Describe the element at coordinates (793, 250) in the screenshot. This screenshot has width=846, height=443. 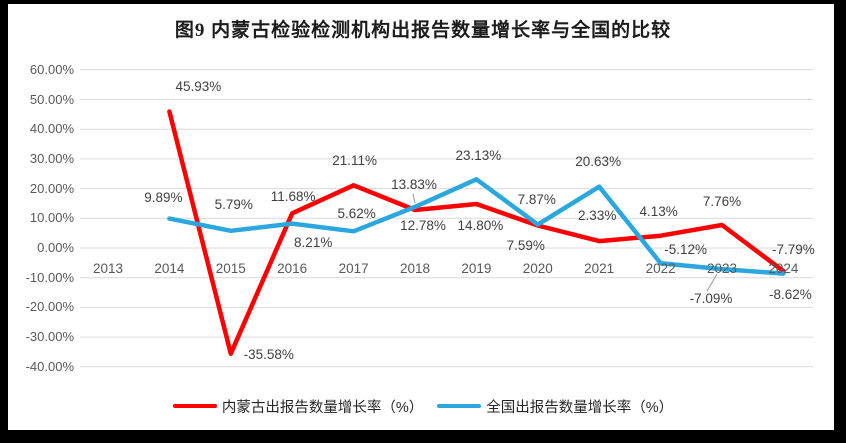
I see `data-label-series-0: -7.79%` at that location.